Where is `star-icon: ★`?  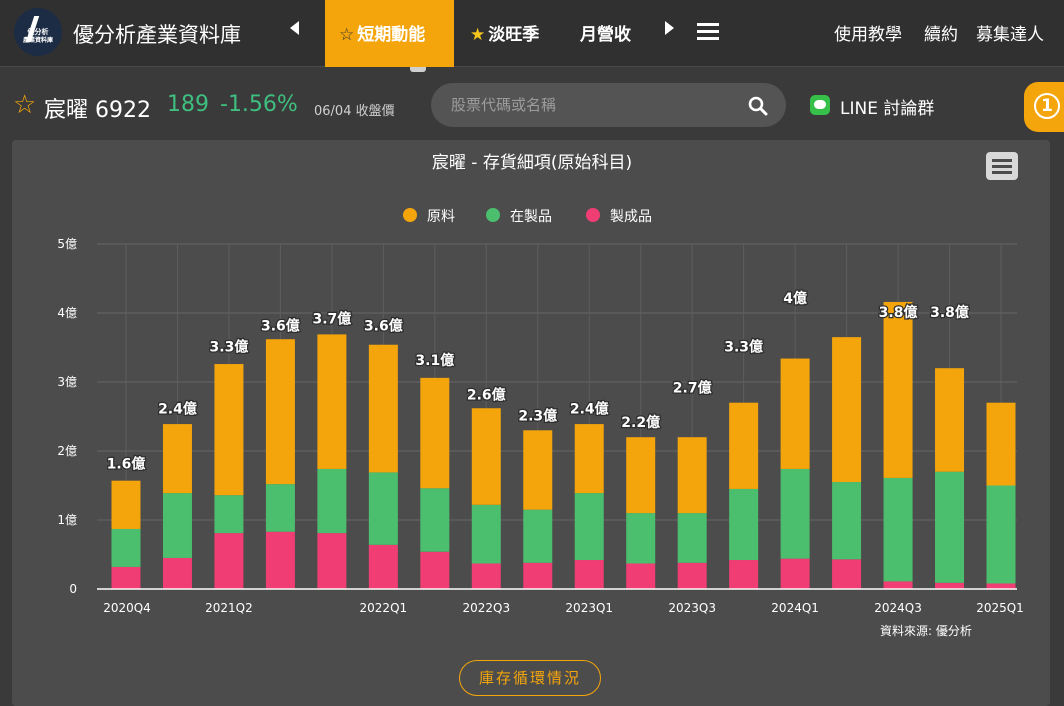 star-icon: ★ is located at coordinates (478, 35).